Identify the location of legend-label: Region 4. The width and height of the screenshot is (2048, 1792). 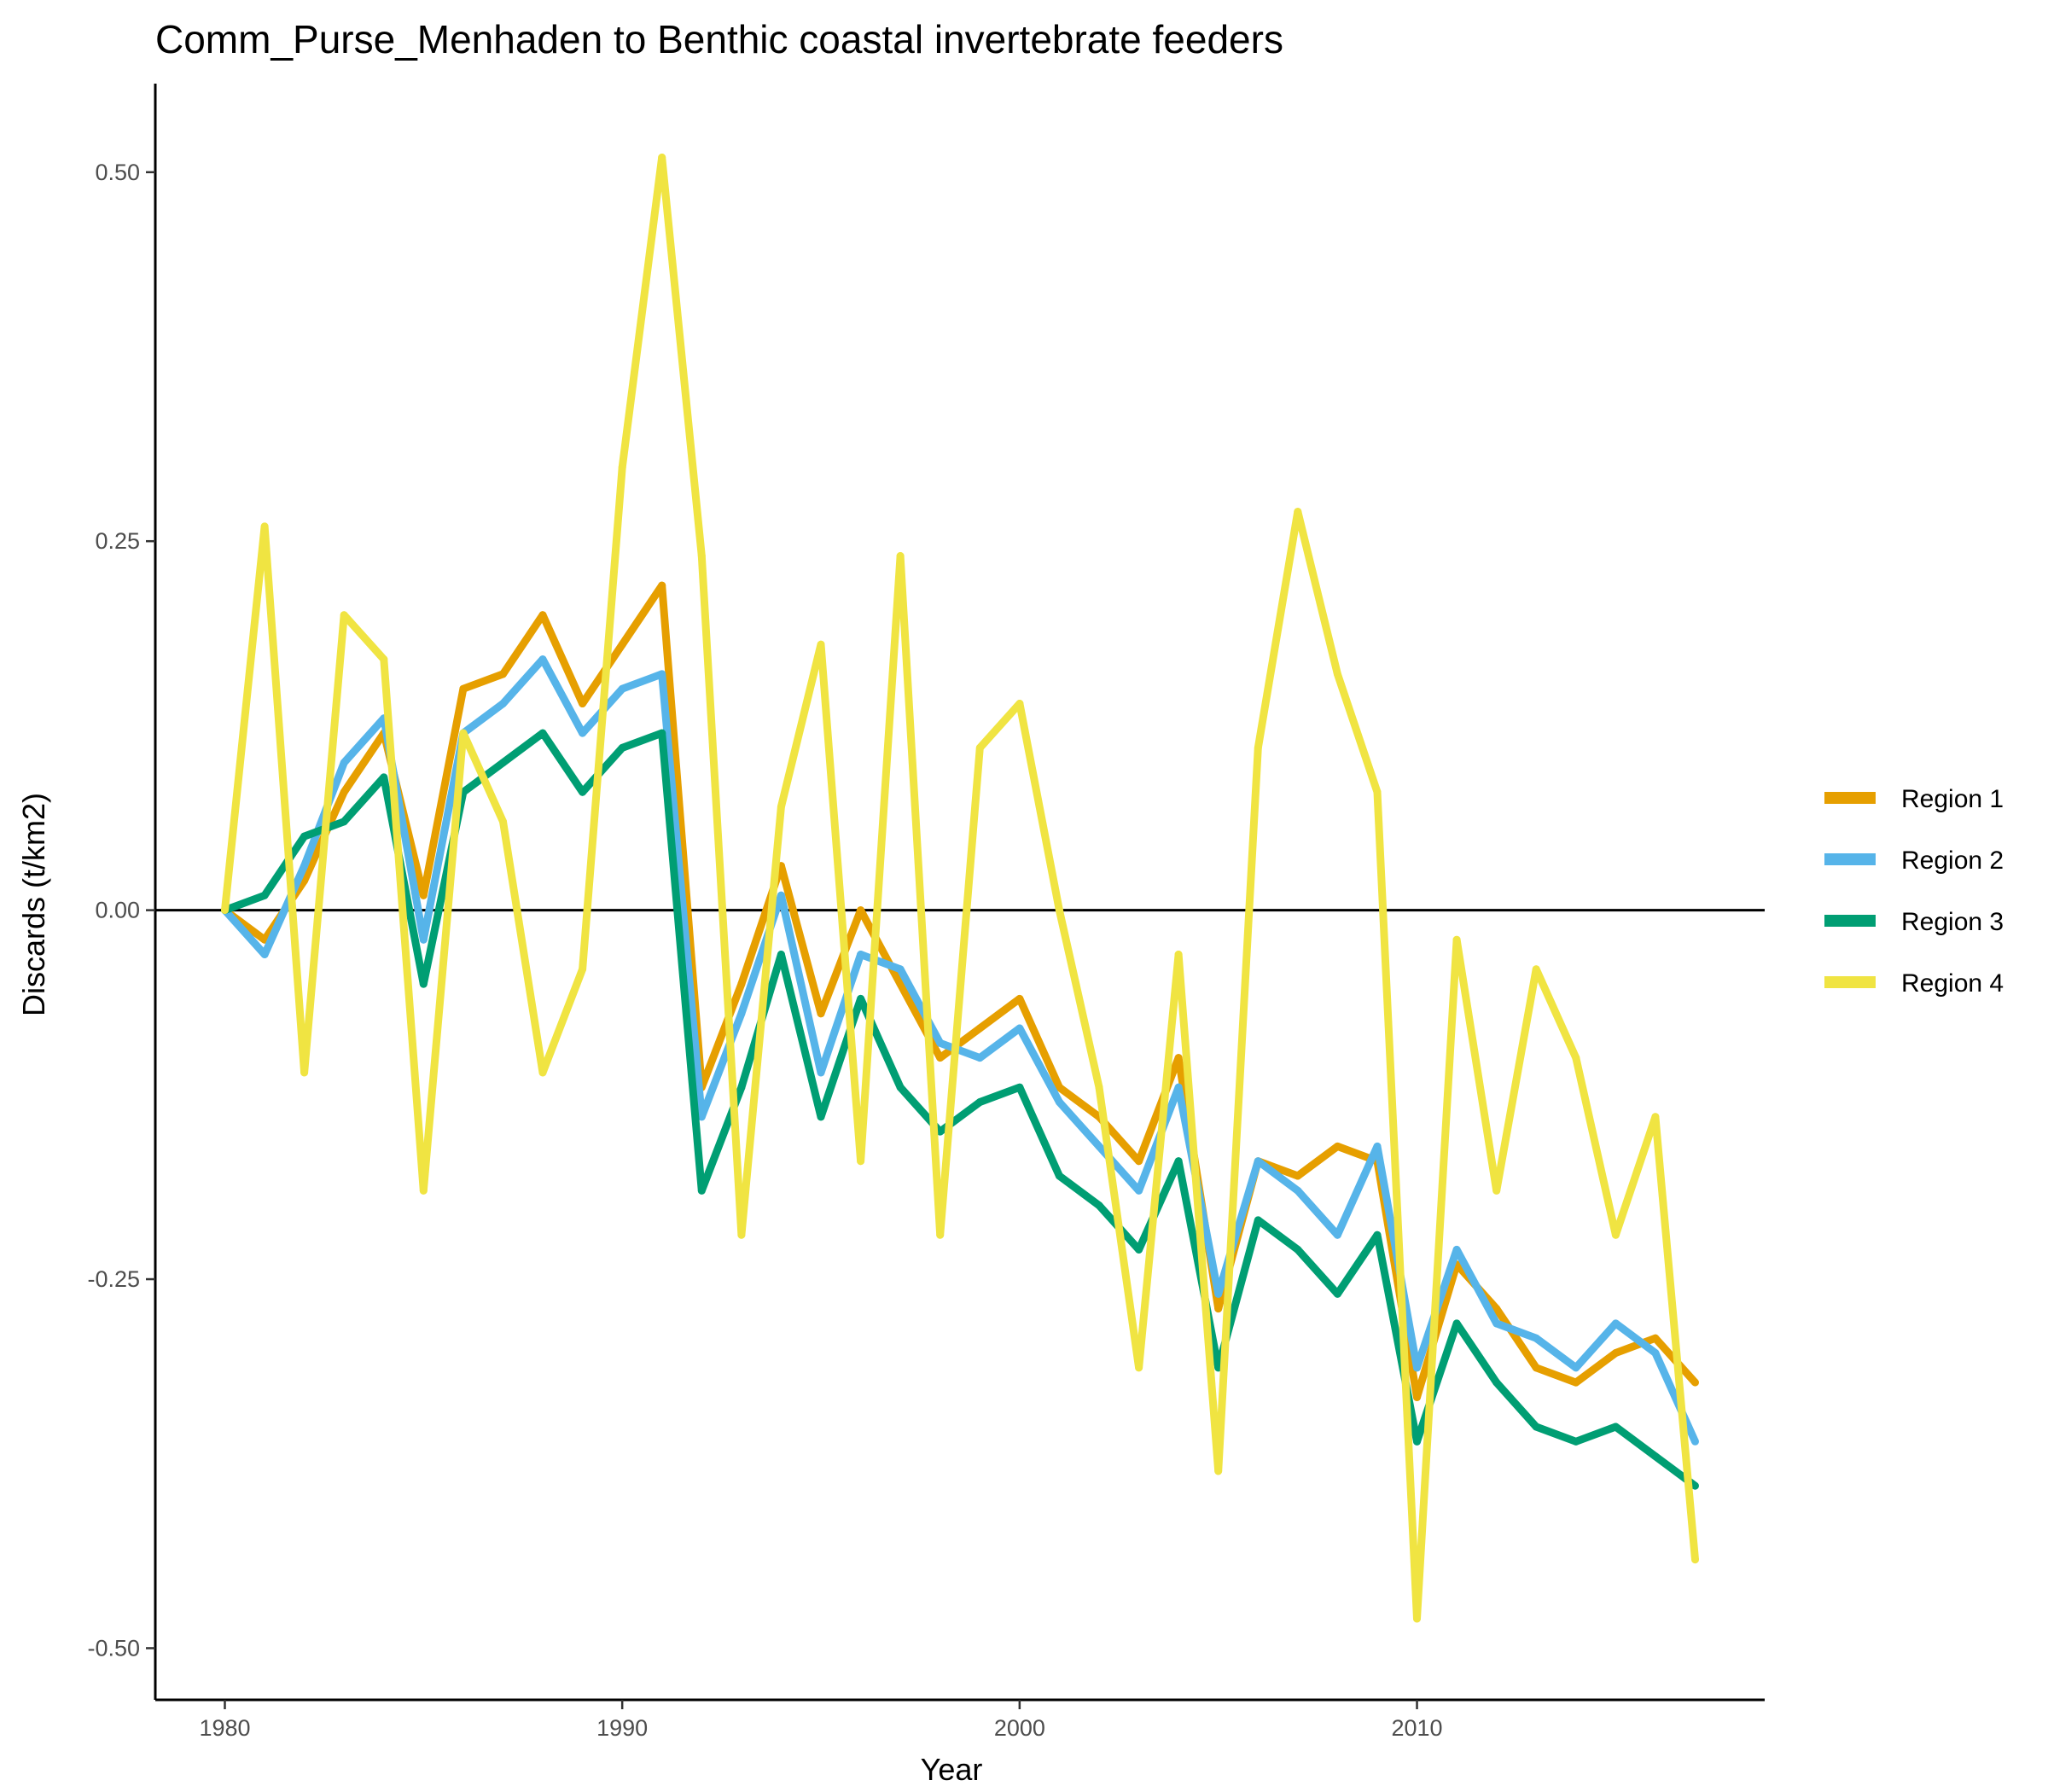
(1953, 984).